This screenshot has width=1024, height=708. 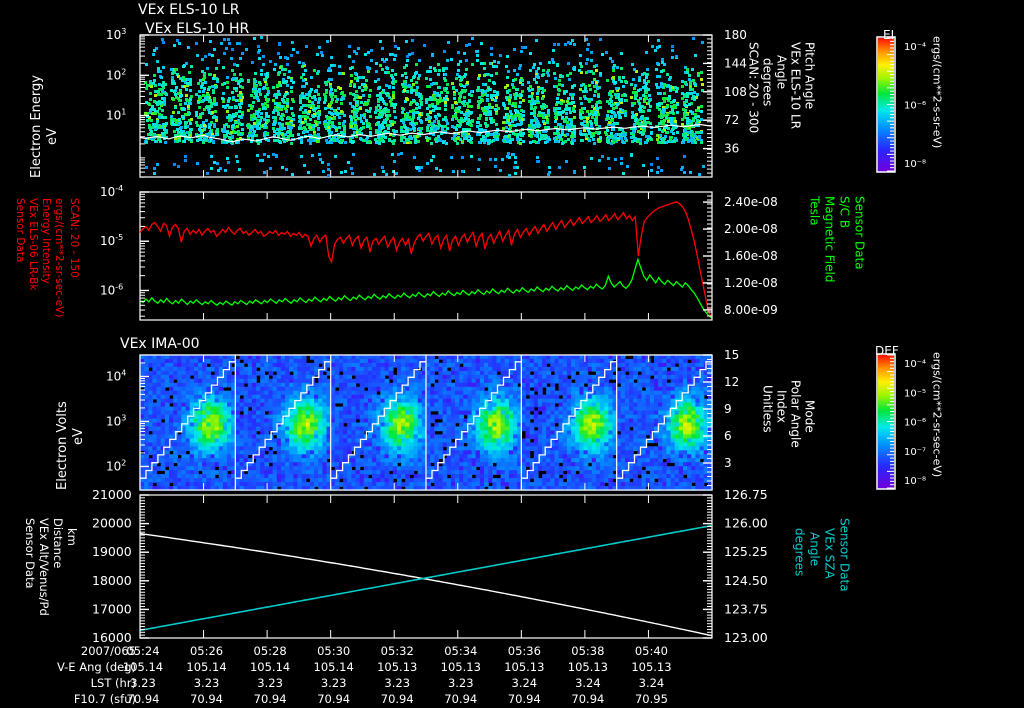 What do you see at coordinates (751, 256) in the screenshot?
I see `svg-text: 1.60e-08` at bounding box center [751, 256].